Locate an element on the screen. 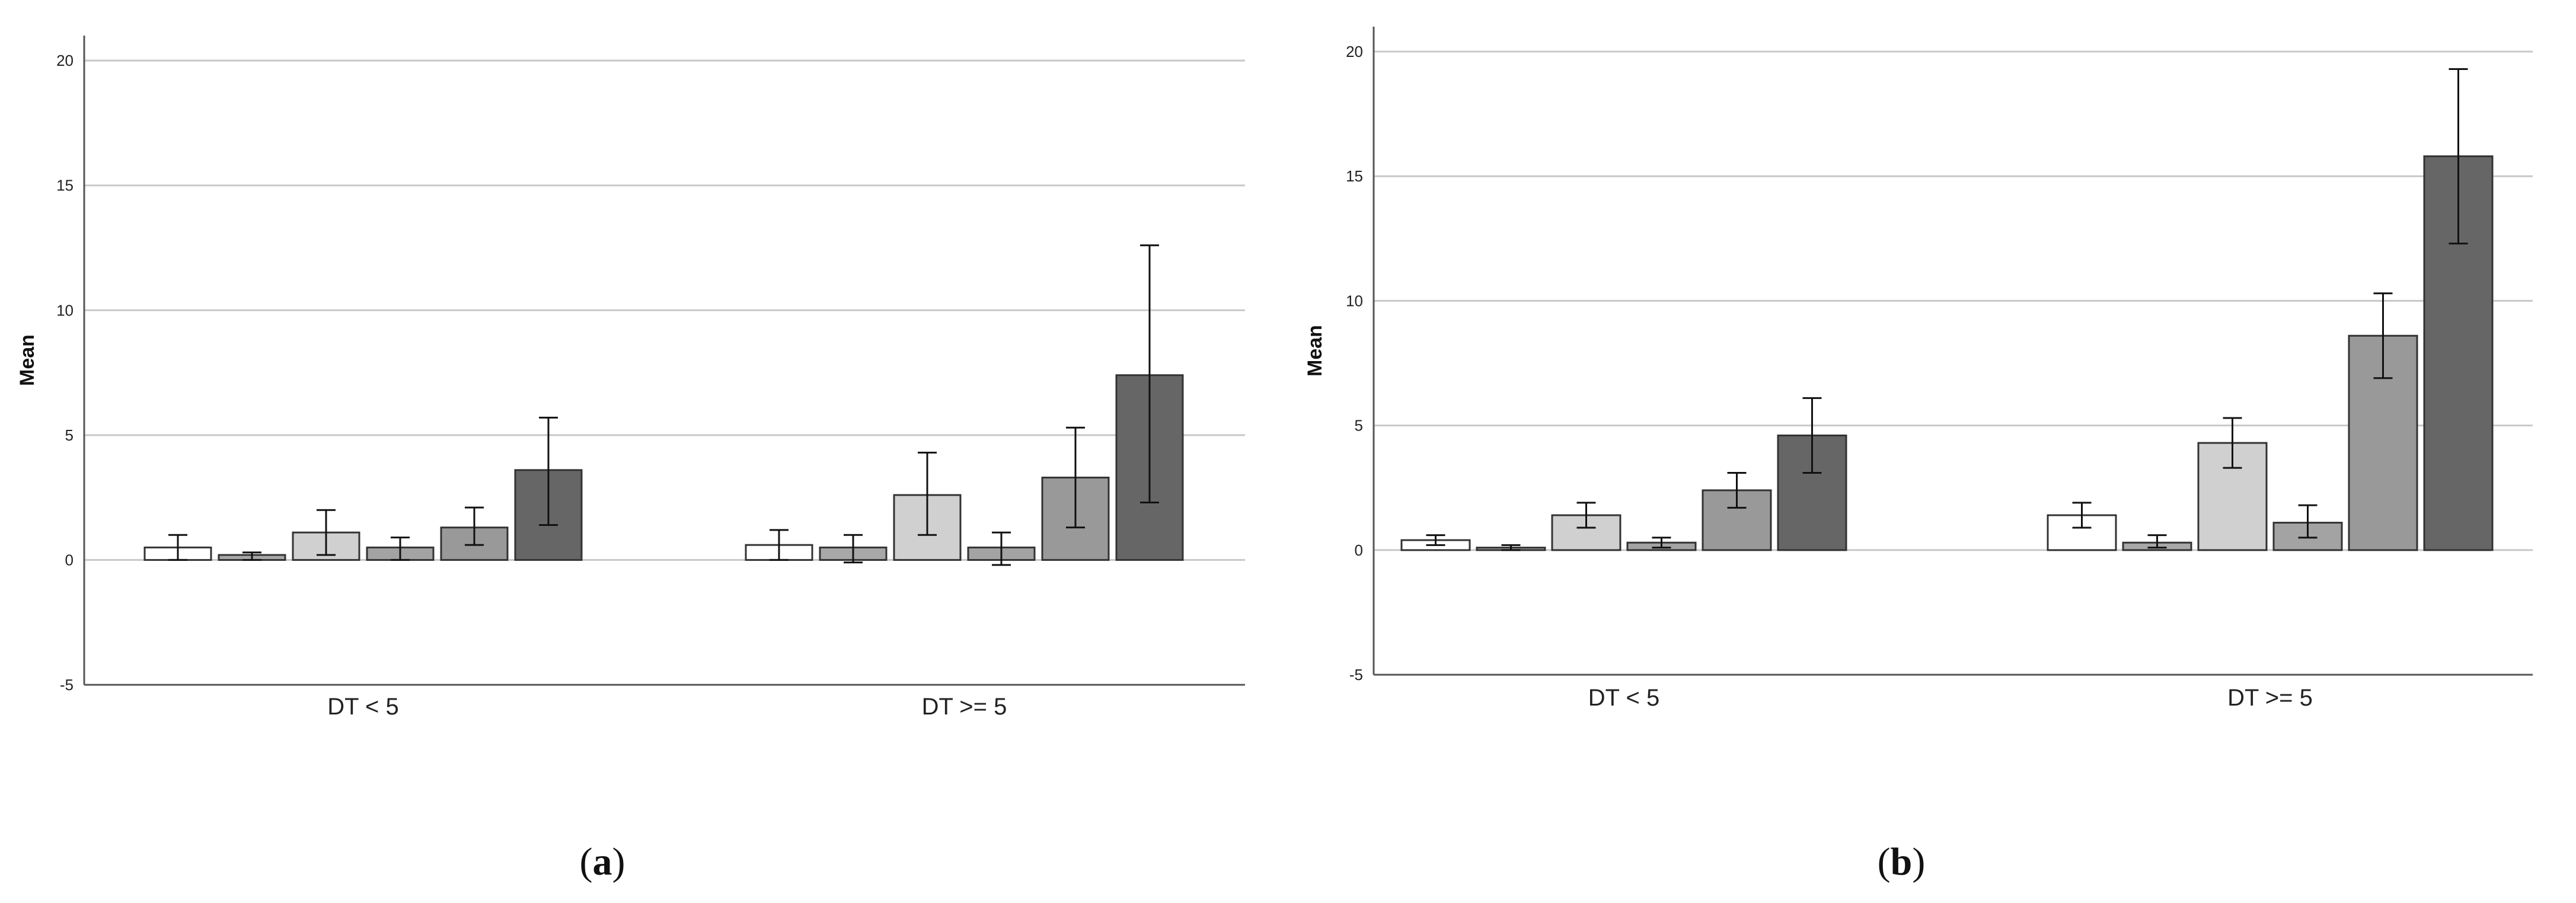  panel-label: (a) is located at coordinates (602, 861).